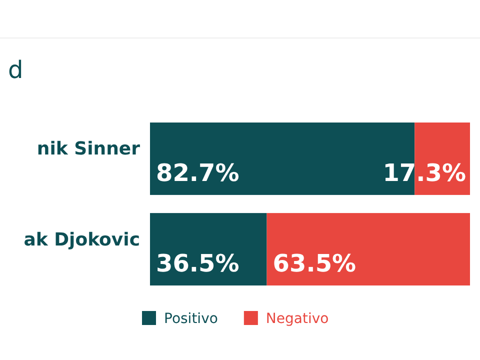 The image size is (480, 360). Describe the element at coordinates (16, 70) in the screenshot. I see `chart-title: d` at that location.